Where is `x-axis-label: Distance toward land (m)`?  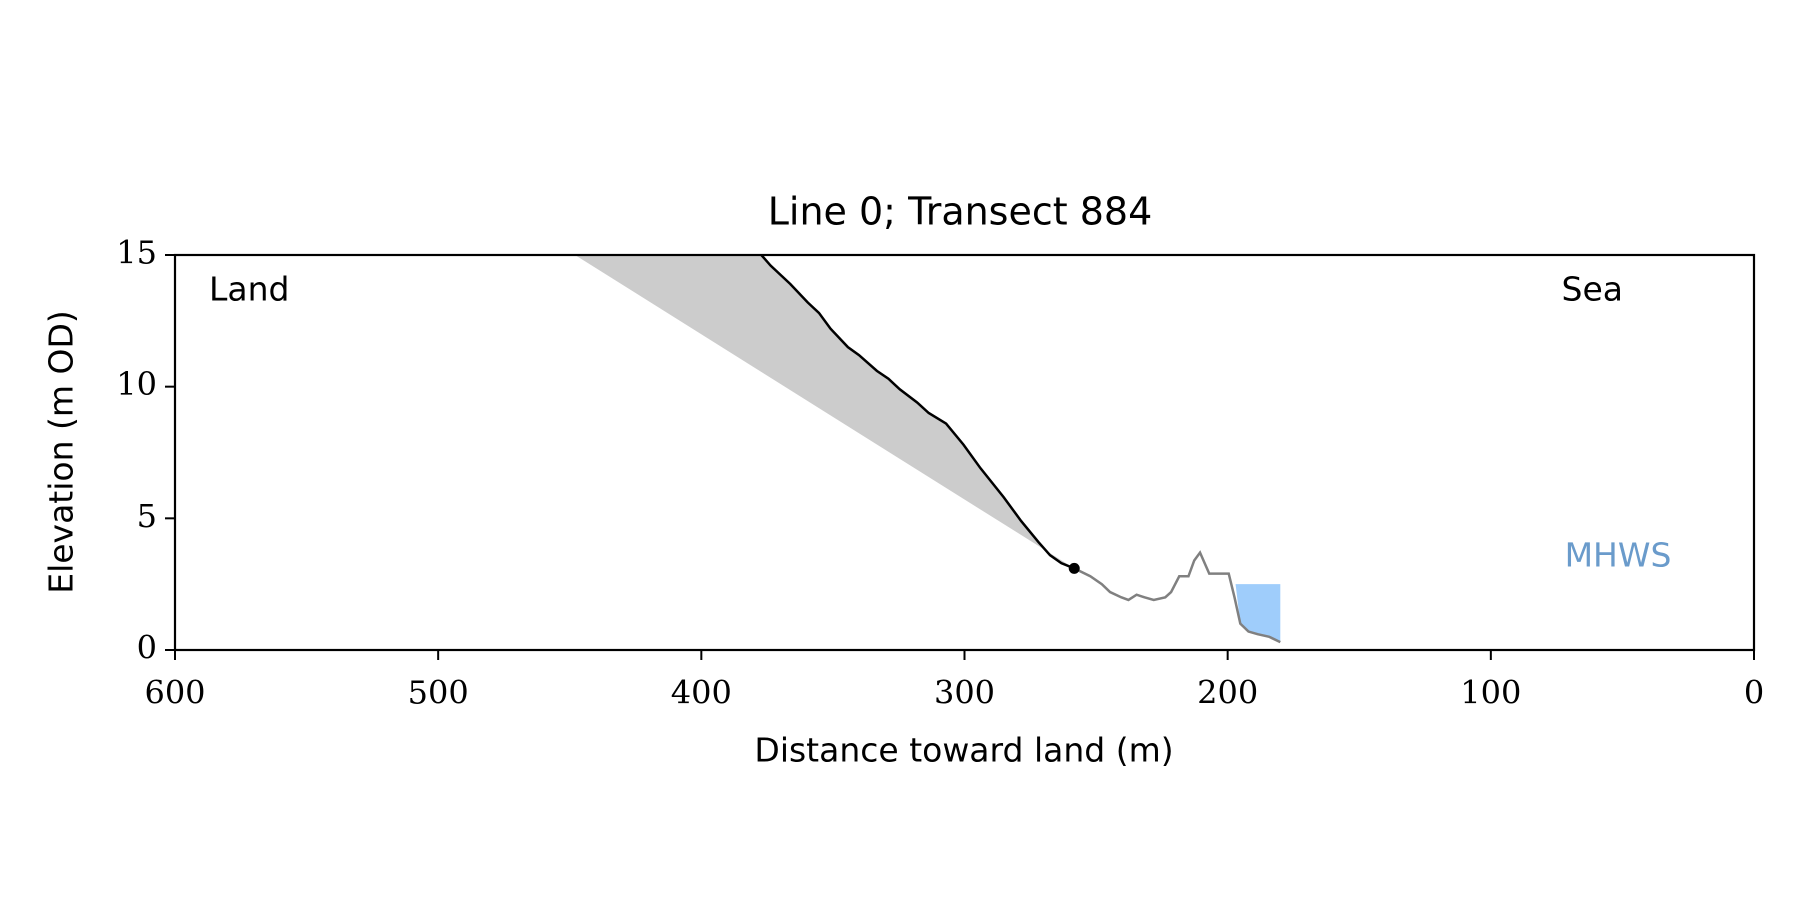 x-axis-label: Distance toward land (m) is located at coordinates (963, 750).